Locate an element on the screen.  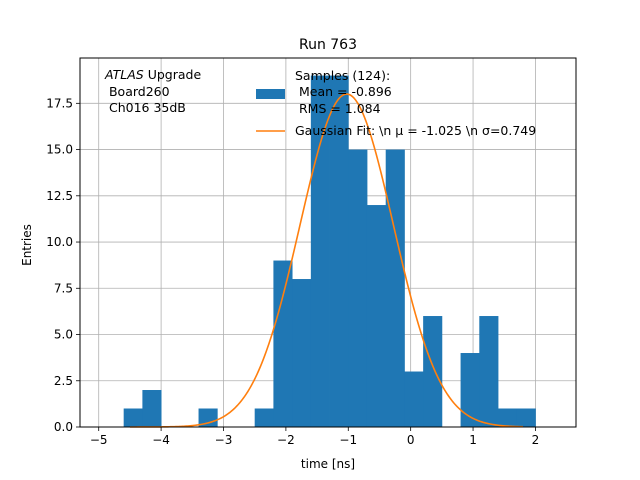
legend-samples-label: Samples (124): is located at coordinates (342, 75).